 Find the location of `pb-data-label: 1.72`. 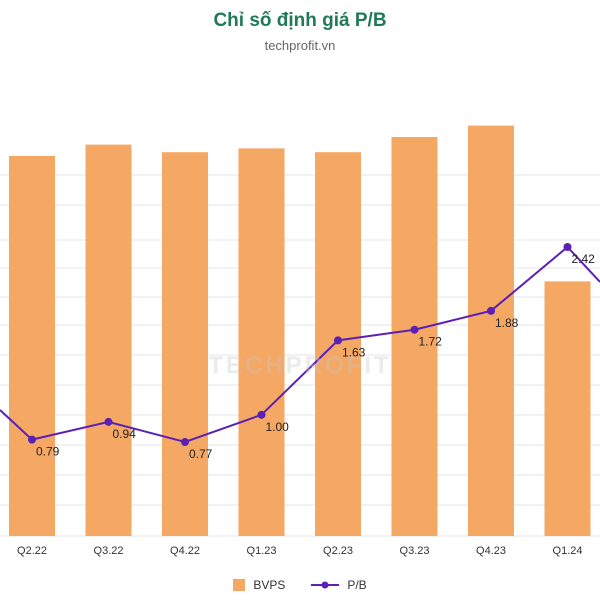

pb-data-label: 1.72 is located at coordinates (431, 342).